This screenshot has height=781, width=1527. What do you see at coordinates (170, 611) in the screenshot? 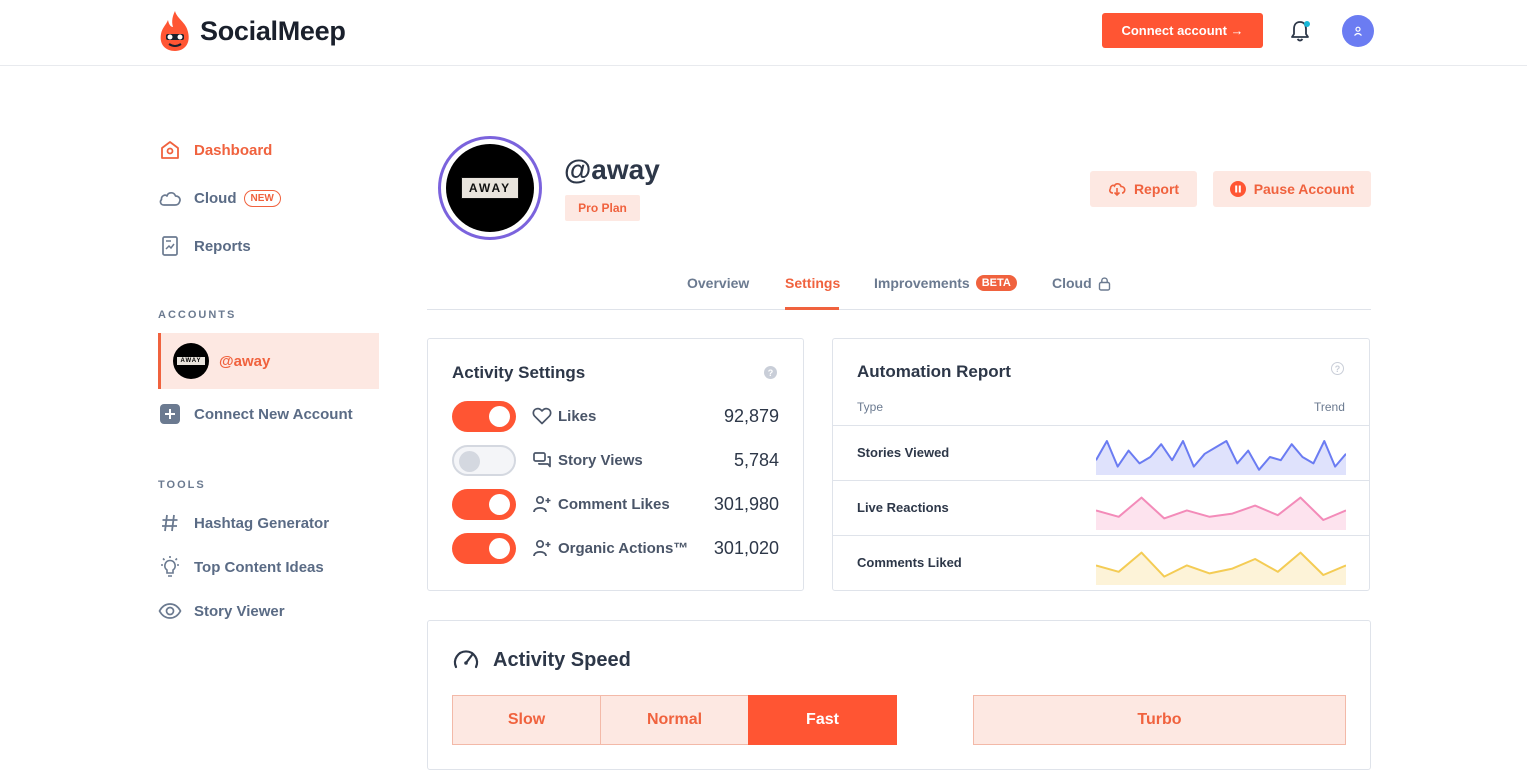
I see `eye-icon` at bounding box center [170, 611].